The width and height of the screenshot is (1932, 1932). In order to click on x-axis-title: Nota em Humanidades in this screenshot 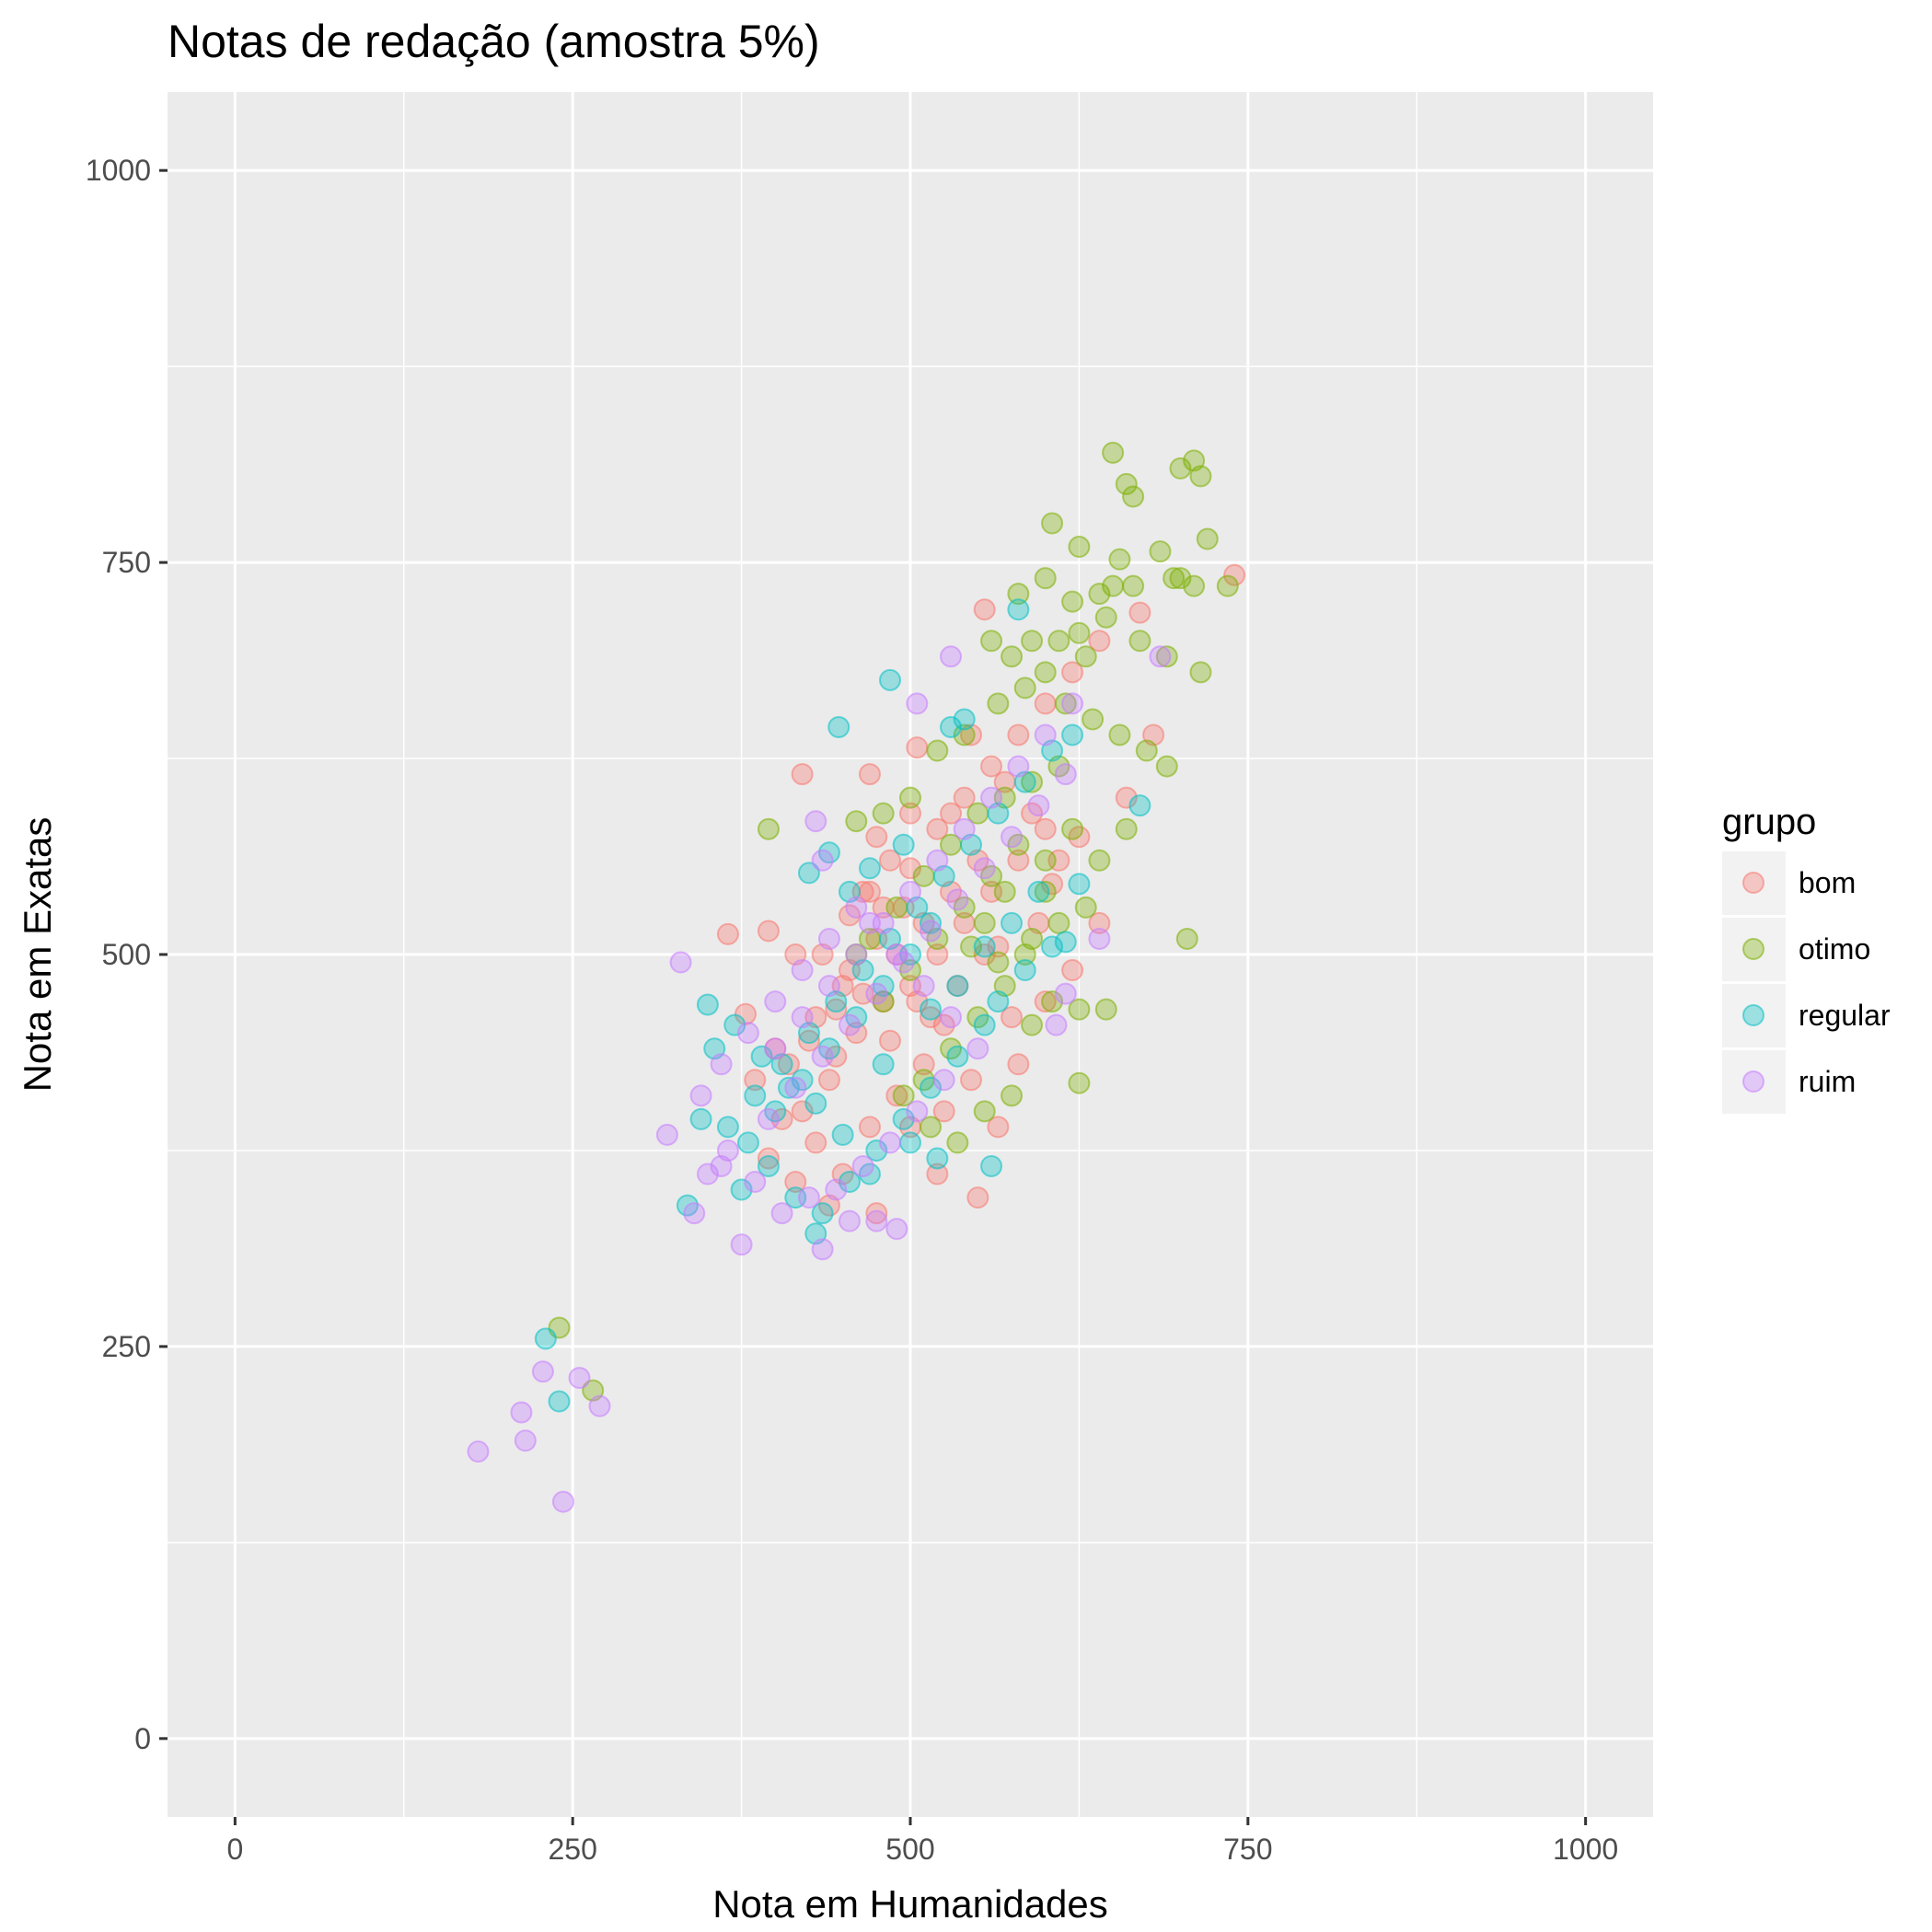, I will do `click(910, 1904)`.